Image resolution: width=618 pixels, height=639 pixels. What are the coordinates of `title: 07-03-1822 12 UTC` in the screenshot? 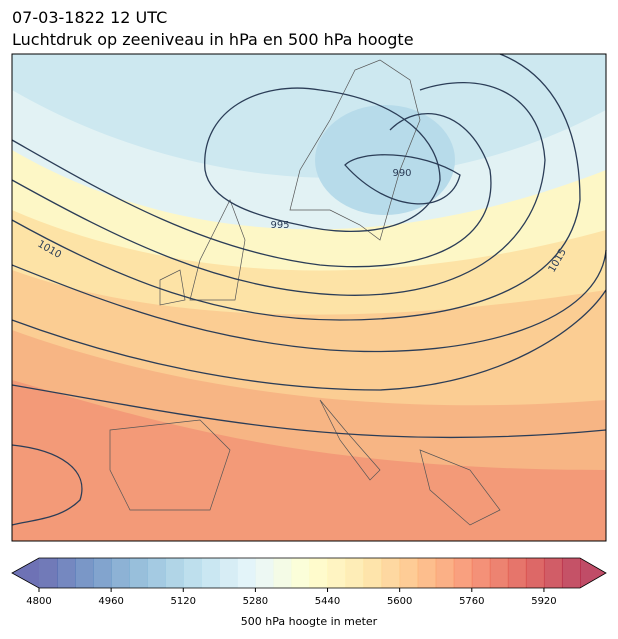 It's located at (90, 17).